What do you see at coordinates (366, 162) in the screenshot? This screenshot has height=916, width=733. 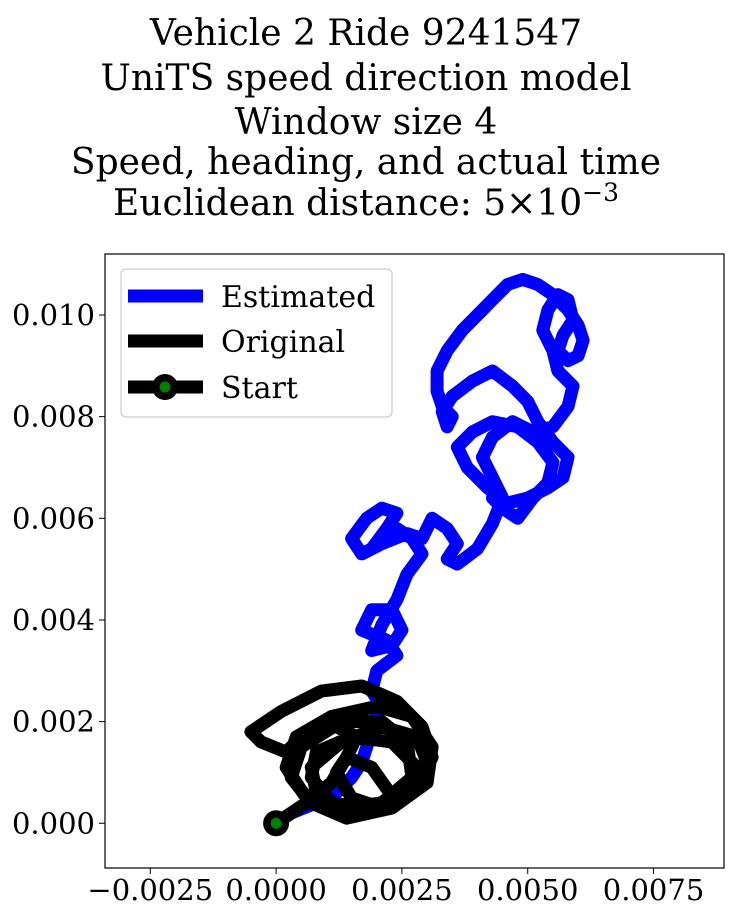 I see `title-line-4: Speed, heading, and actual time` at bounding box center [366, 162].